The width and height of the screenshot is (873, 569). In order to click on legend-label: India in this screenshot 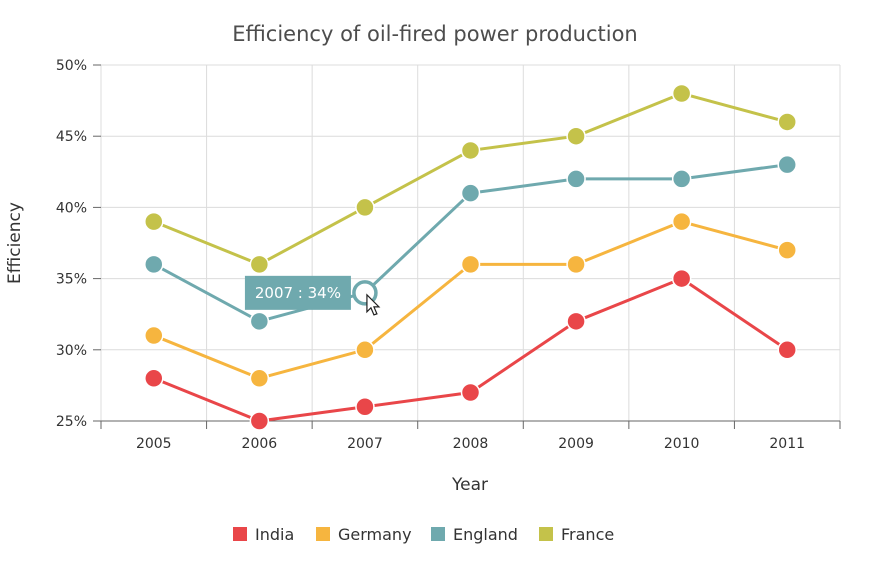, I will do `click(274, 534)`.